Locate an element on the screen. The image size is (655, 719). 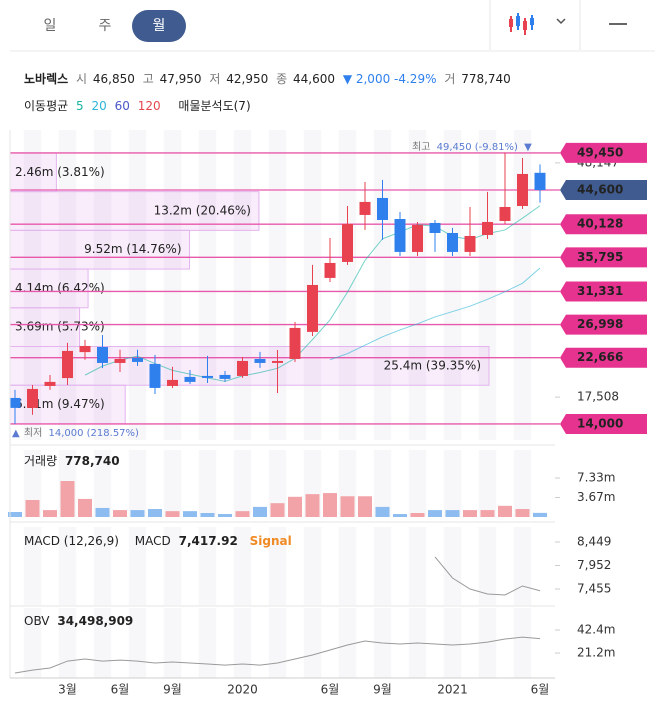
volume-title: 거래량 is located at coordinates (40, 461).